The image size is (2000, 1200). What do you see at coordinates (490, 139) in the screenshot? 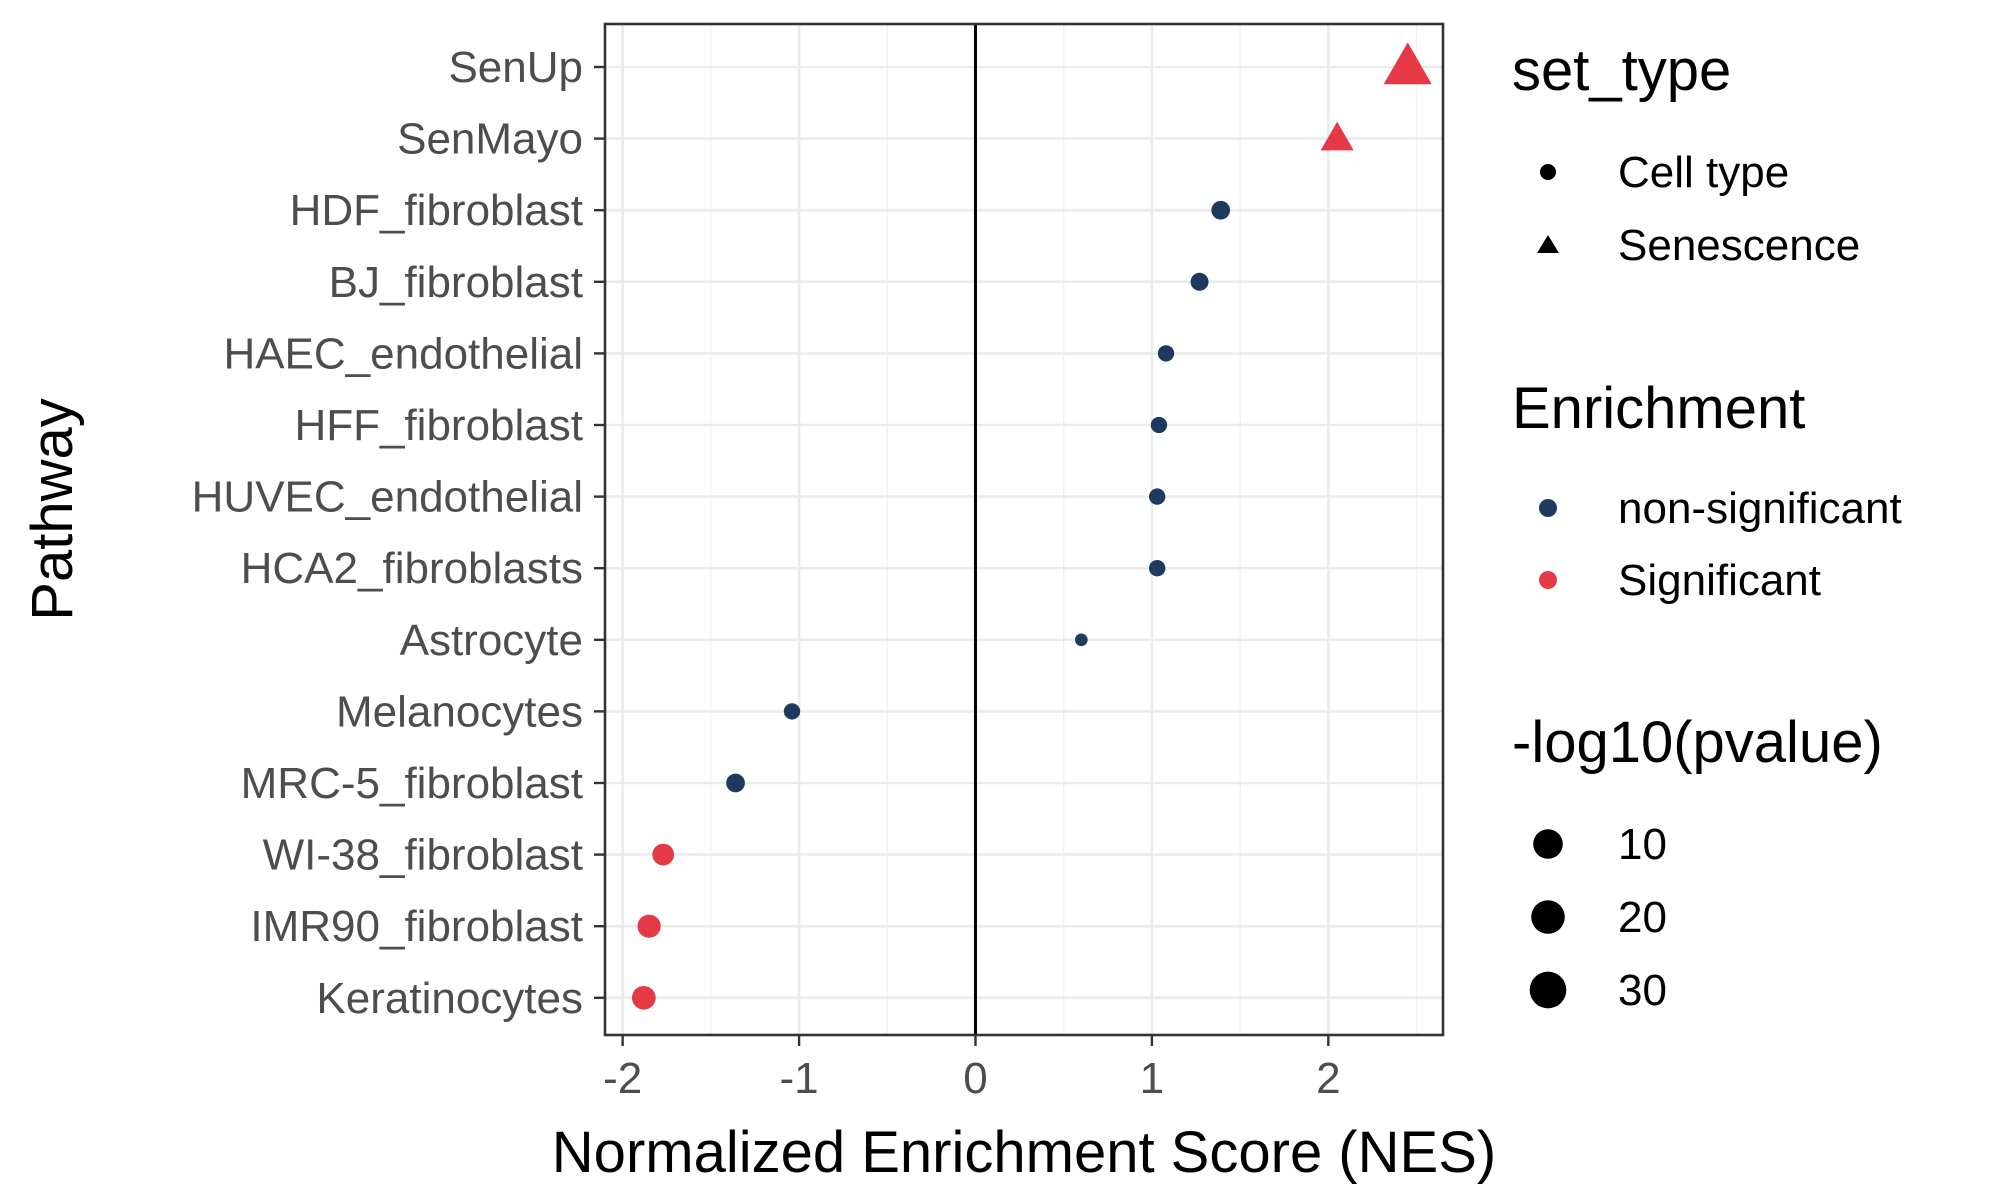
I see `y-tick-label-senmayo: SenMayo` at bounding box center [490, 139].